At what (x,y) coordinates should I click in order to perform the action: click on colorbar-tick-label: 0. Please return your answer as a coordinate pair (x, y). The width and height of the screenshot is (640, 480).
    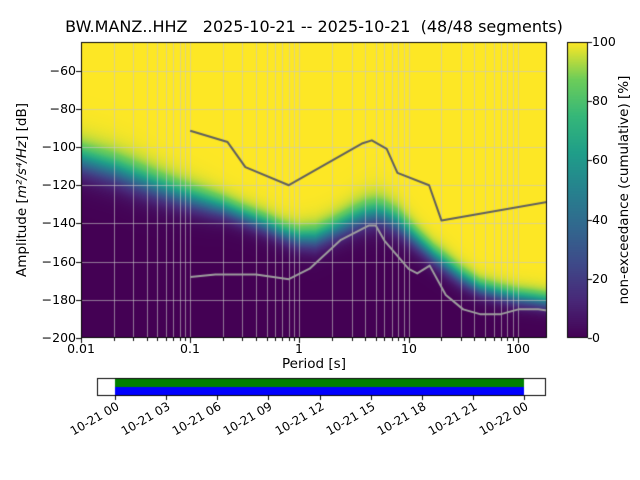
    Looking at the image, I should click on (596, 337).